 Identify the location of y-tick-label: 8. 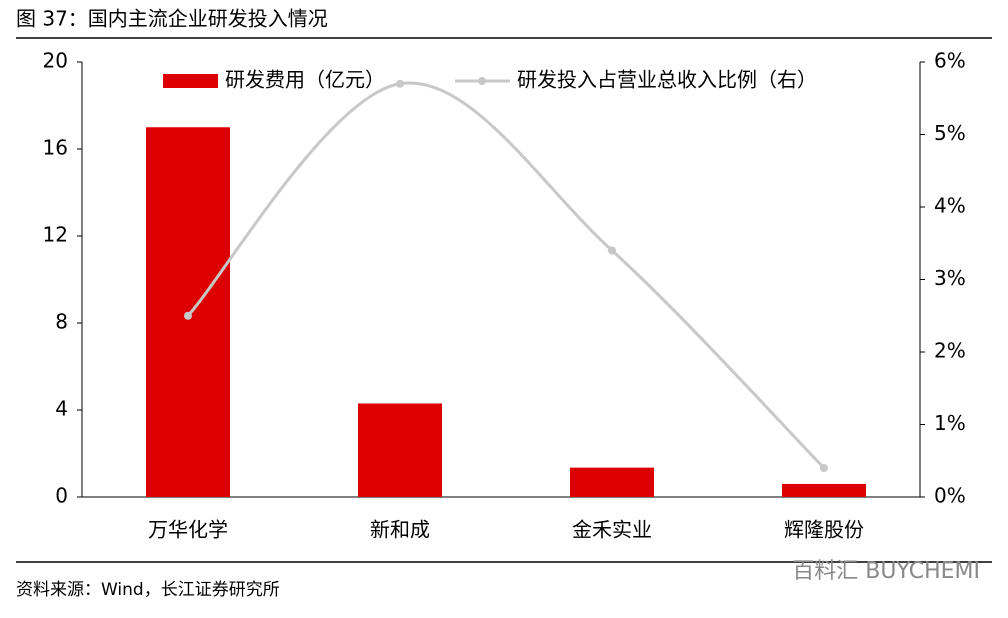
(61, 322).